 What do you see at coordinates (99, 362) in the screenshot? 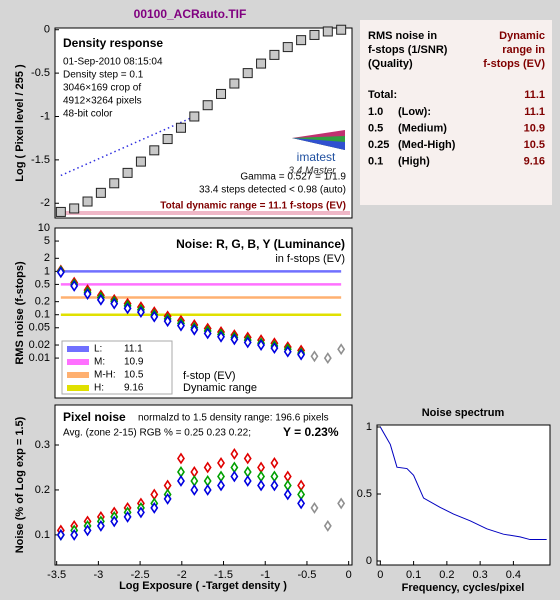
I see `legend-label: M:` at bounding box center [99, 362].